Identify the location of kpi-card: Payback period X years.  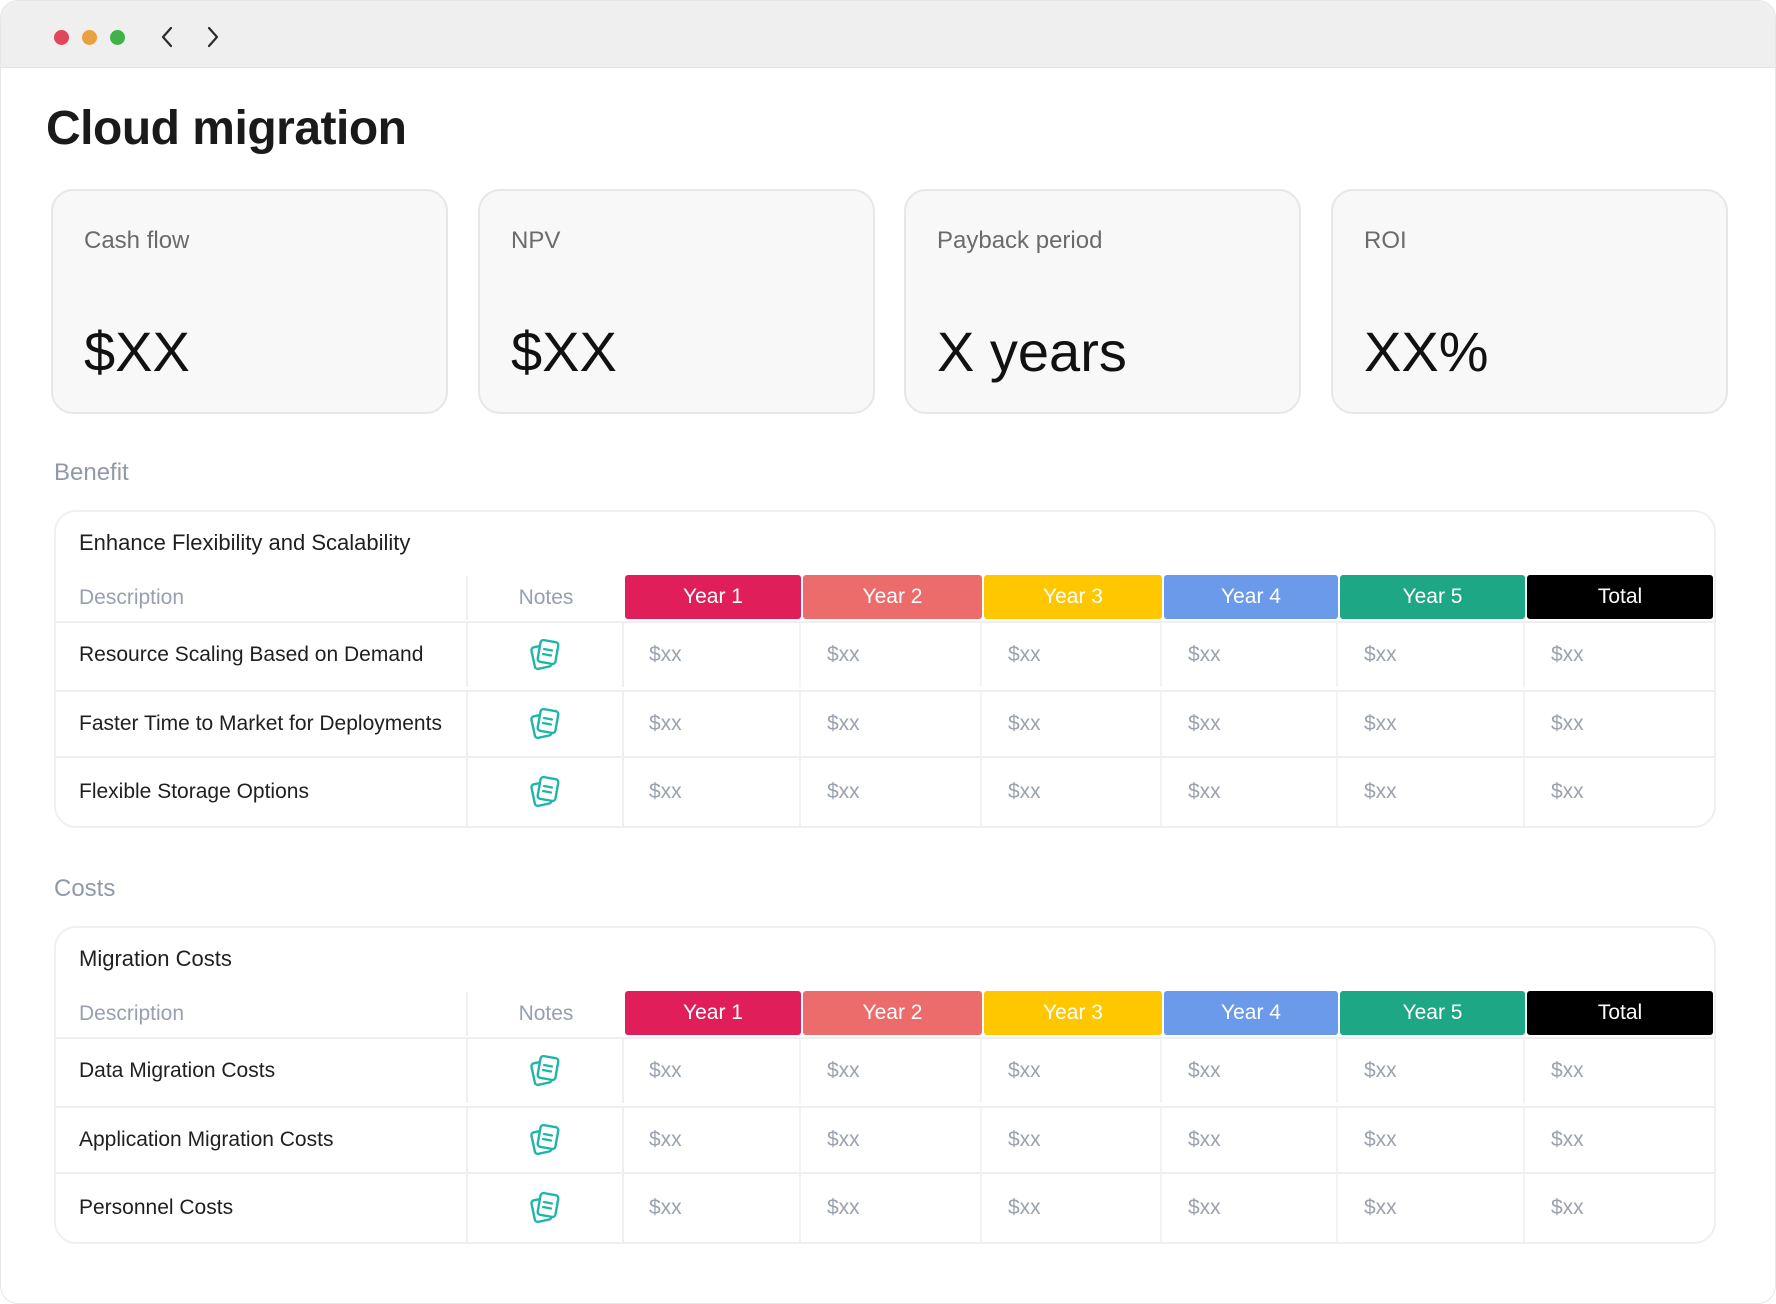
(1102, 301).